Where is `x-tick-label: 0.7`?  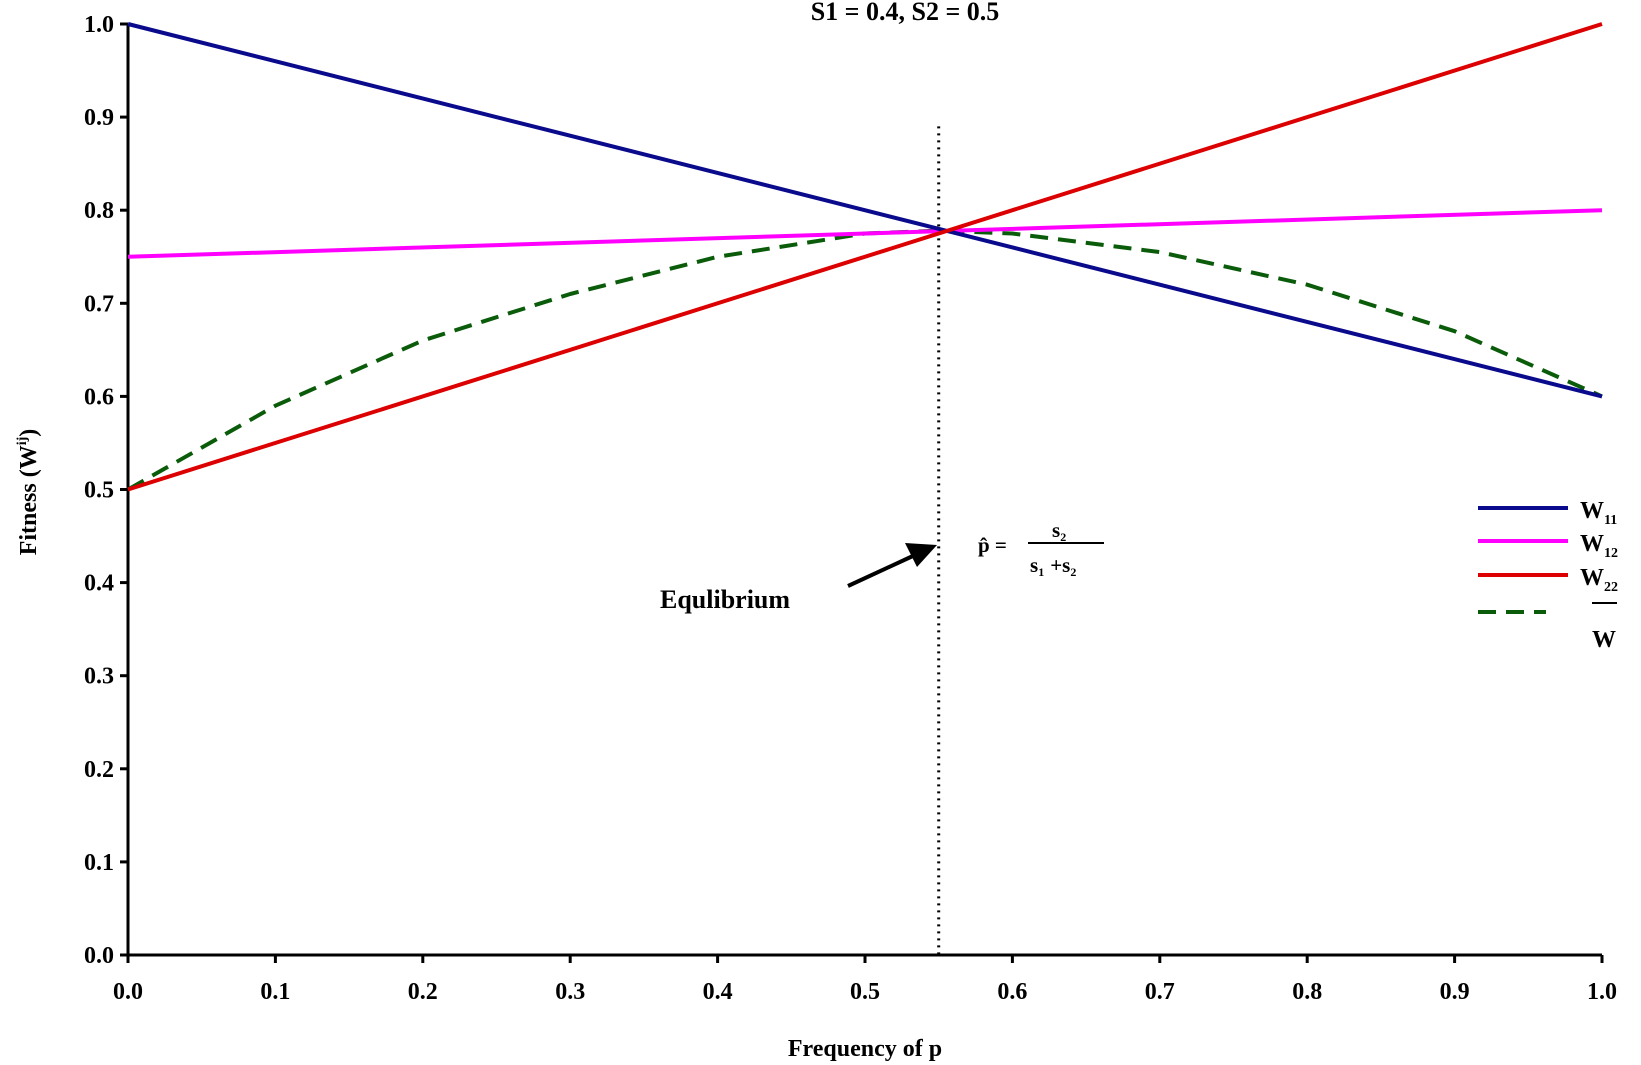 x-tick-label: 0.7 is located at coordinates (1160, 992).